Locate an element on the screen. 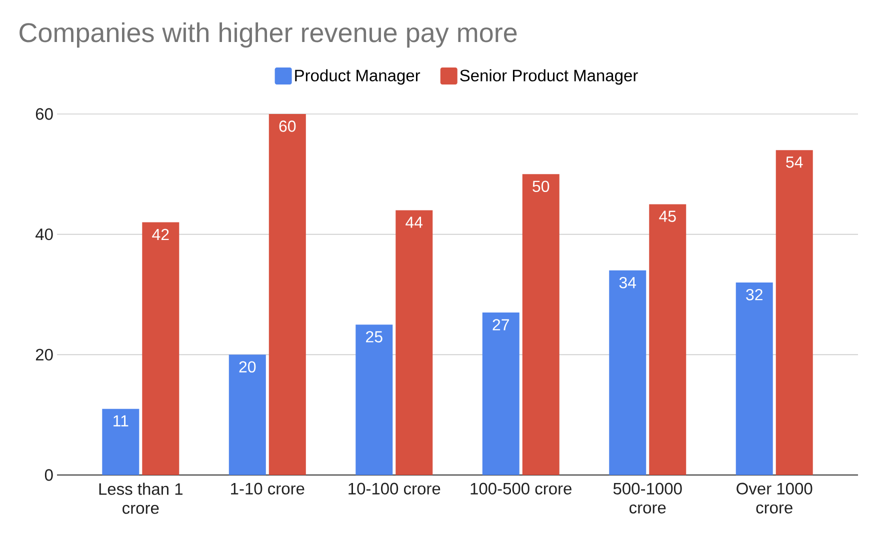  data-label: 60 is located at coordinates (287, 126).